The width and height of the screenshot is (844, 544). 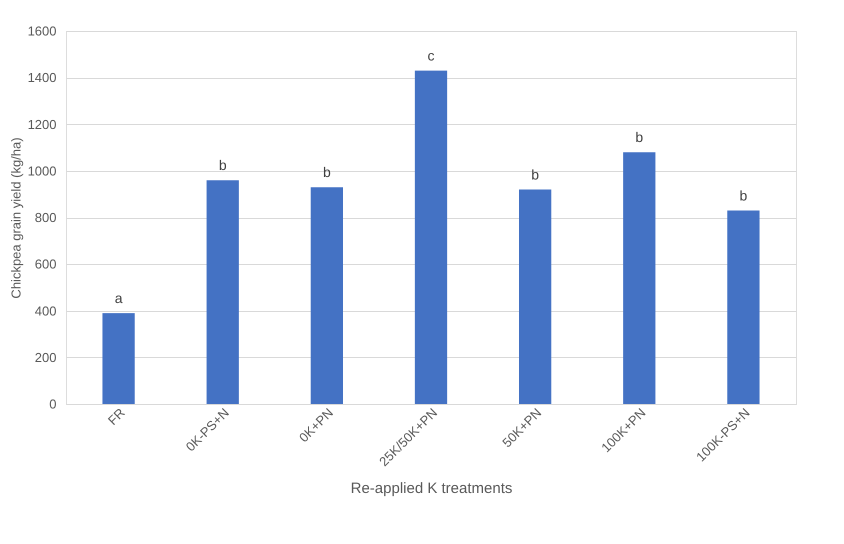 What do you see at coordinates (42, 78) in the screenshot?
I see `y-tick-label: 1400` at bounding box center [42, 78].